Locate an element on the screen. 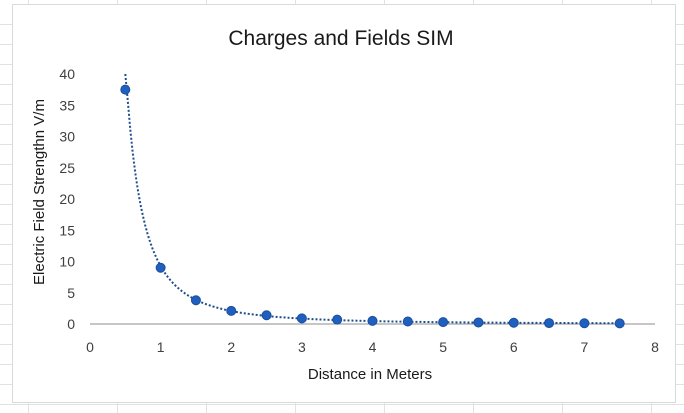 This screenshot has width=684, height=413. x-tick-label: 7 is located at coordinates (584, 347).